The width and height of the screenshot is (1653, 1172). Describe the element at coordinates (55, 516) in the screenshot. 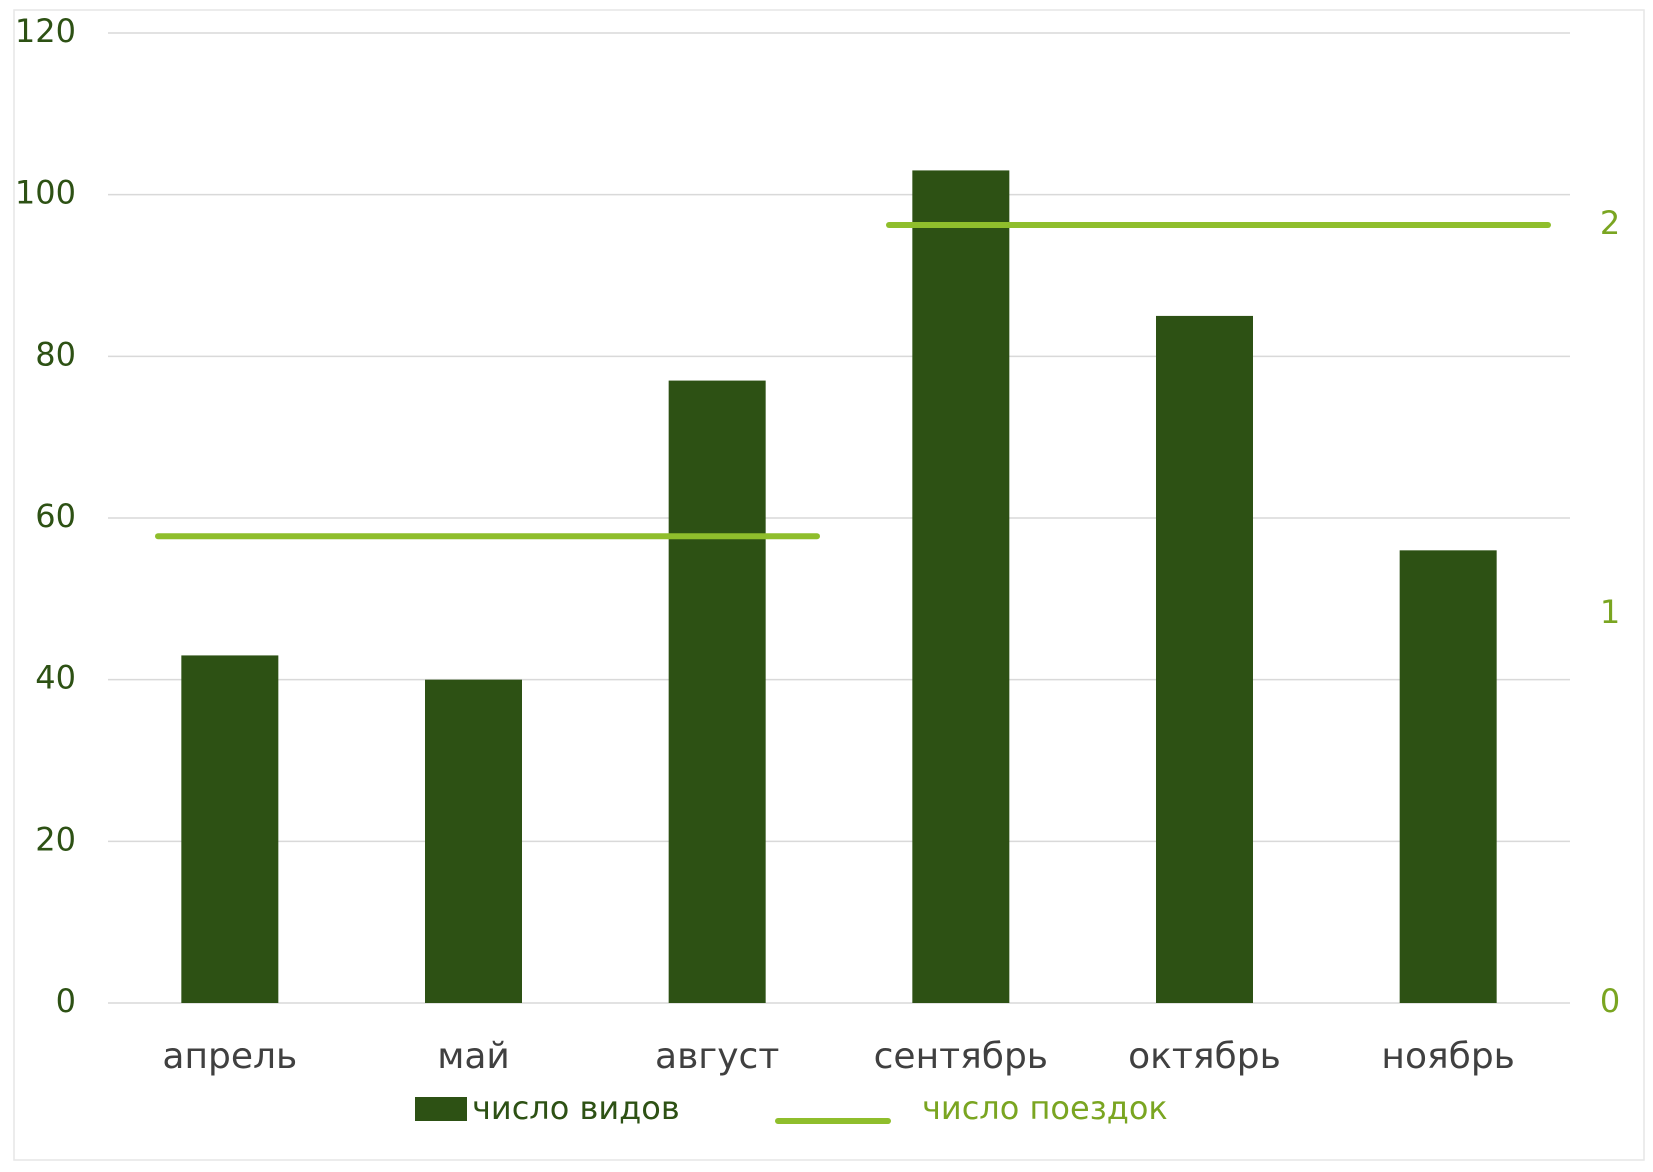

I see `left-axis-tick-label: 60` at that location.